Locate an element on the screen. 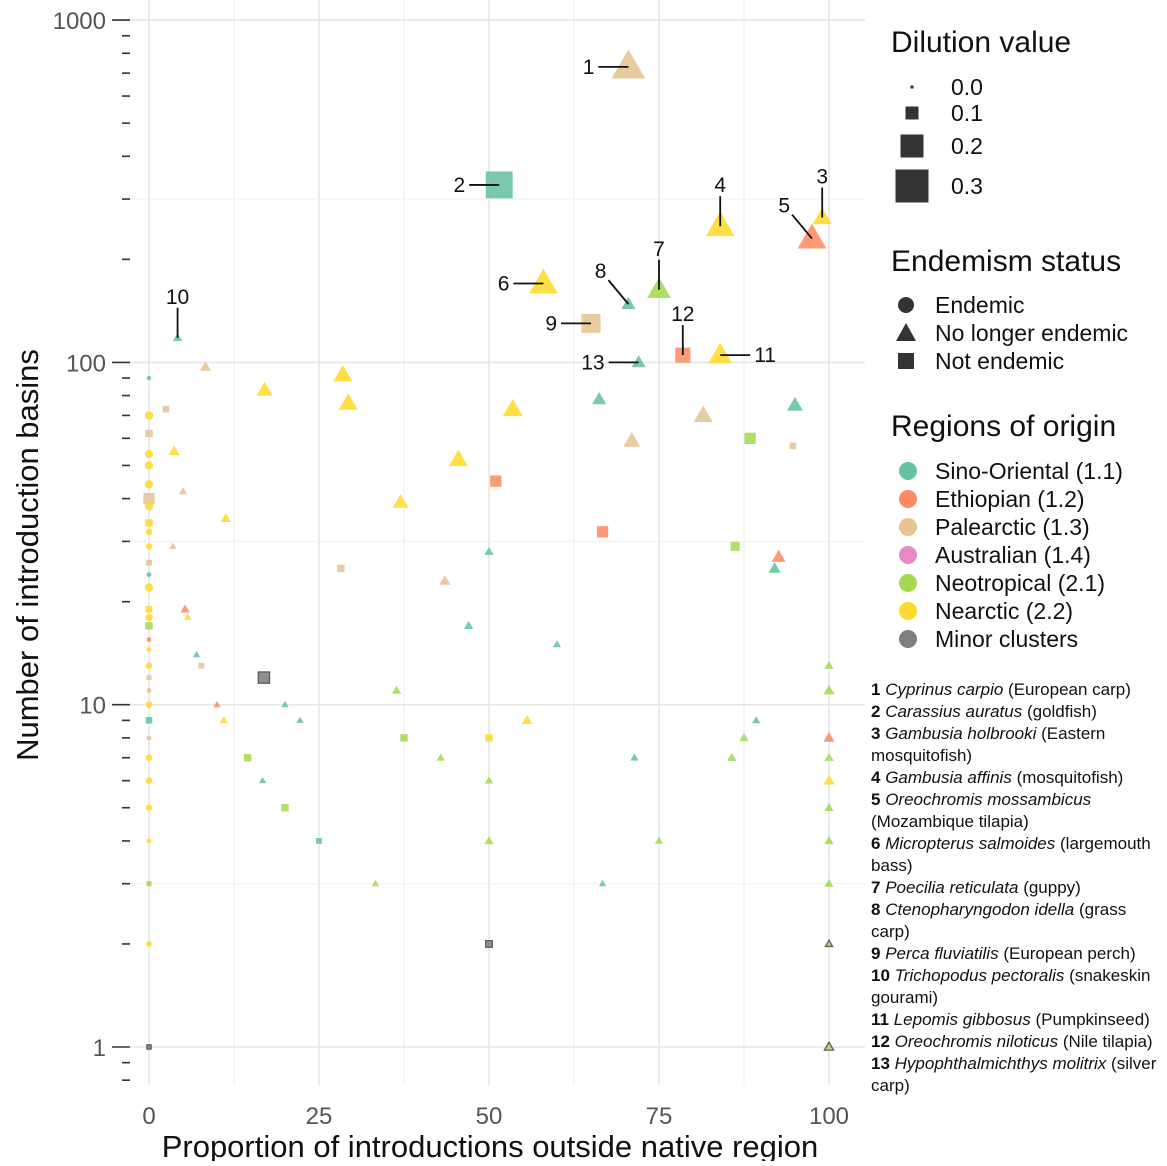 This screenshot has width=1167, height=1166. species-key-latin: Carassius auratus is located at coordinates (954, 711).